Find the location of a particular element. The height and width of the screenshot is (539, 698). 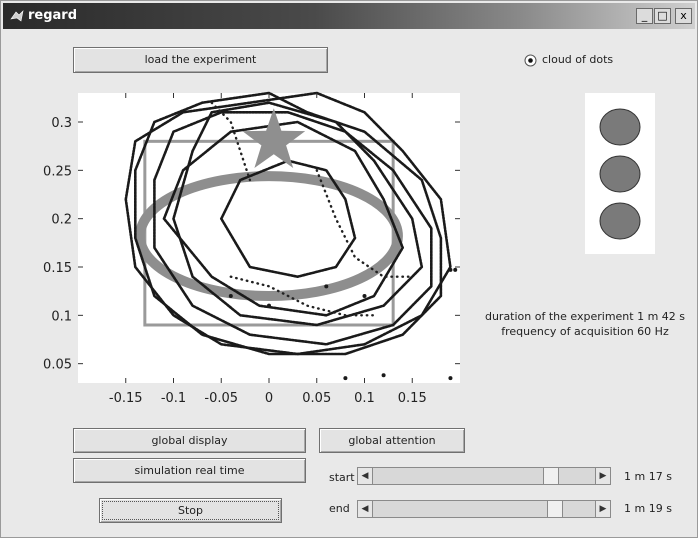

x-tick-label: 0.1 is located at coordinates (364, 398).